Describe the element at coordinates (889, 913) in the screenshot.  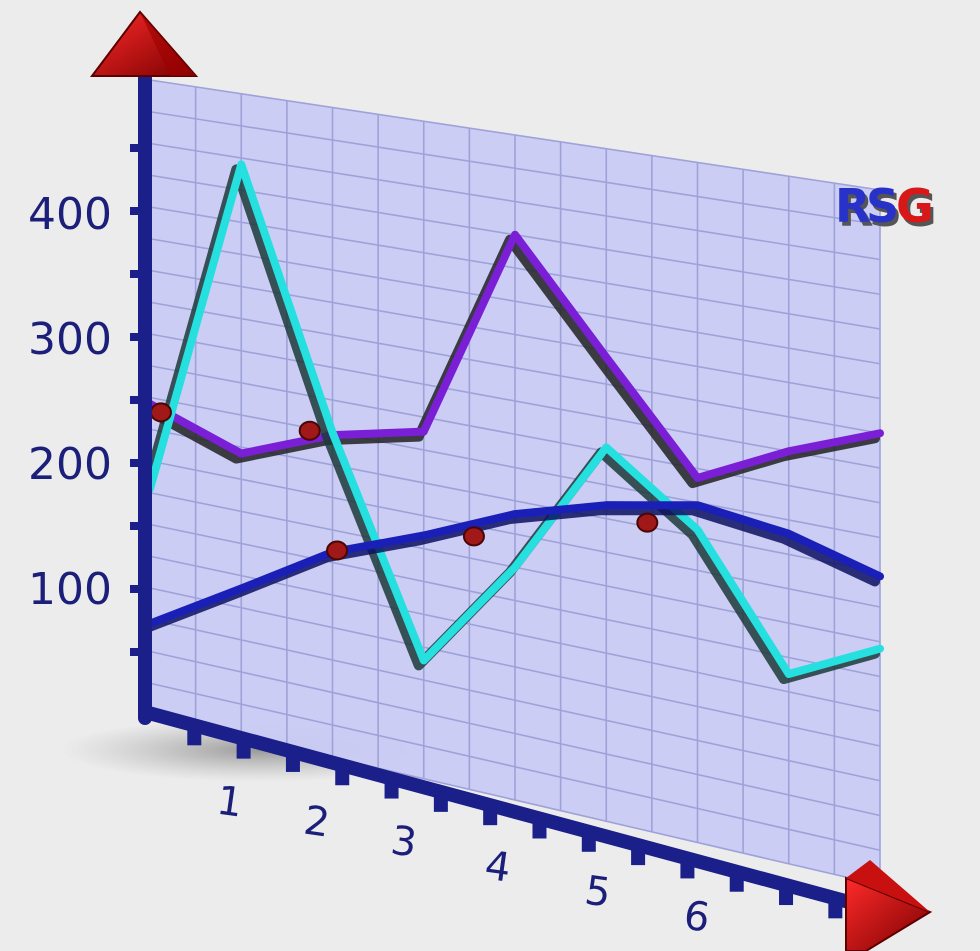
I see `x-axis-arrowhead` at that location.